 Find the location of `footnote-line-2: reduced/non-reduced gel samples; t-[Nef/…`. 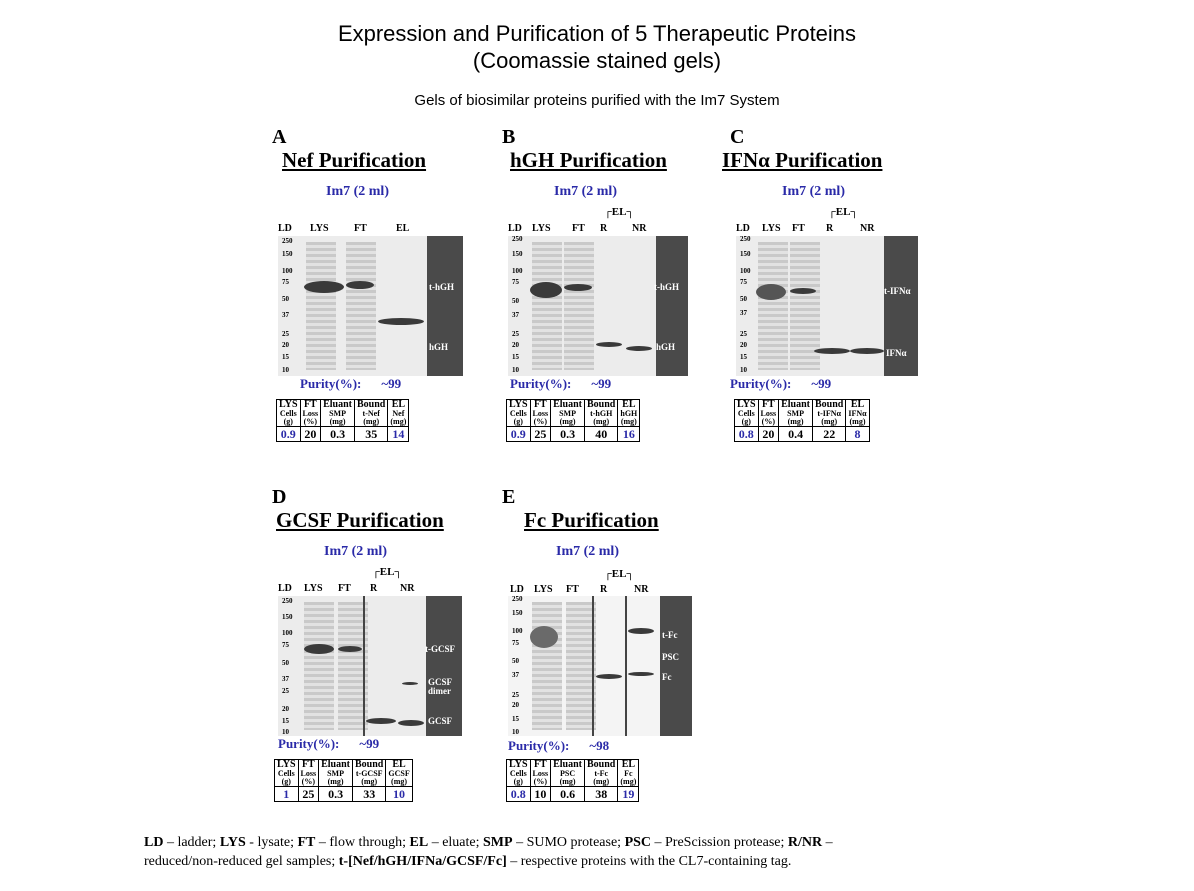

footnote-line-2: reduced/non-reduced gel samples; t-[Nef/… is located at coordinates (594, 861).